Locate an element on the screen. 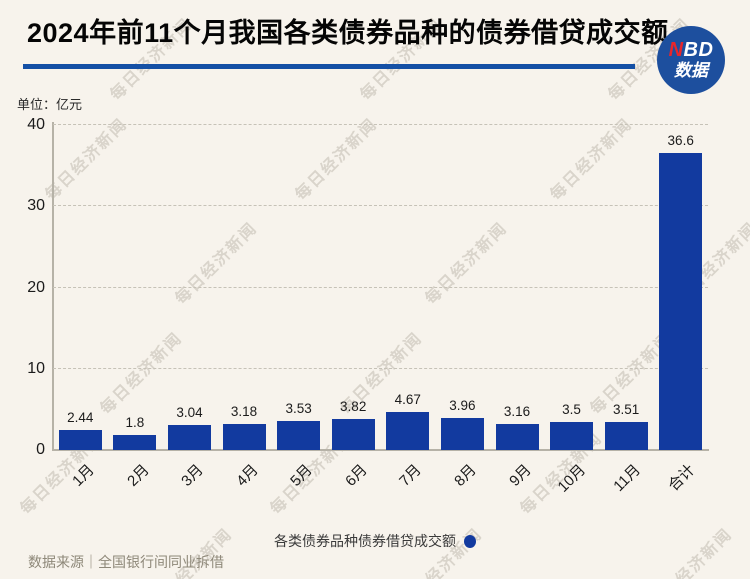 This screenshot has height=579, width=750. bar-value-label: 3.16 is located at coordinates (517, 412).